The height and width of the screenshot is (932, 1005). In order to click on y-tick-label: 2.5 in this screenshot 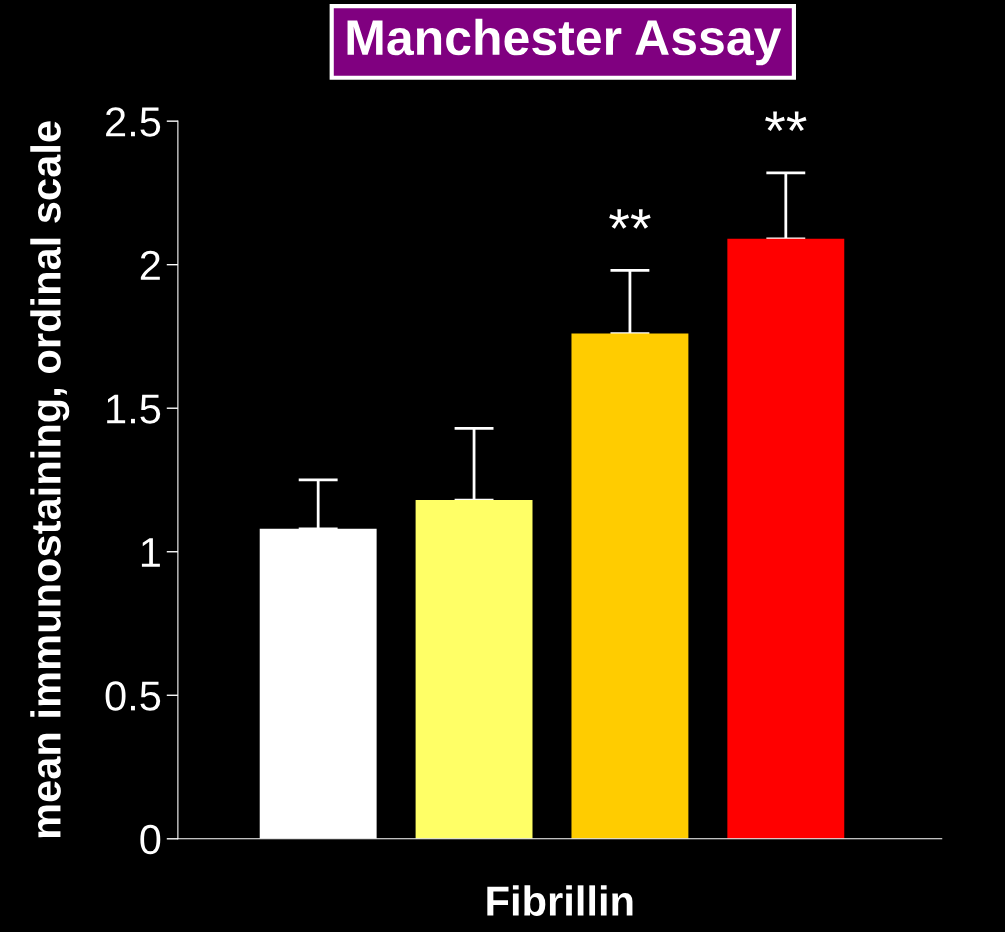, I will do `click(133, 122)`.